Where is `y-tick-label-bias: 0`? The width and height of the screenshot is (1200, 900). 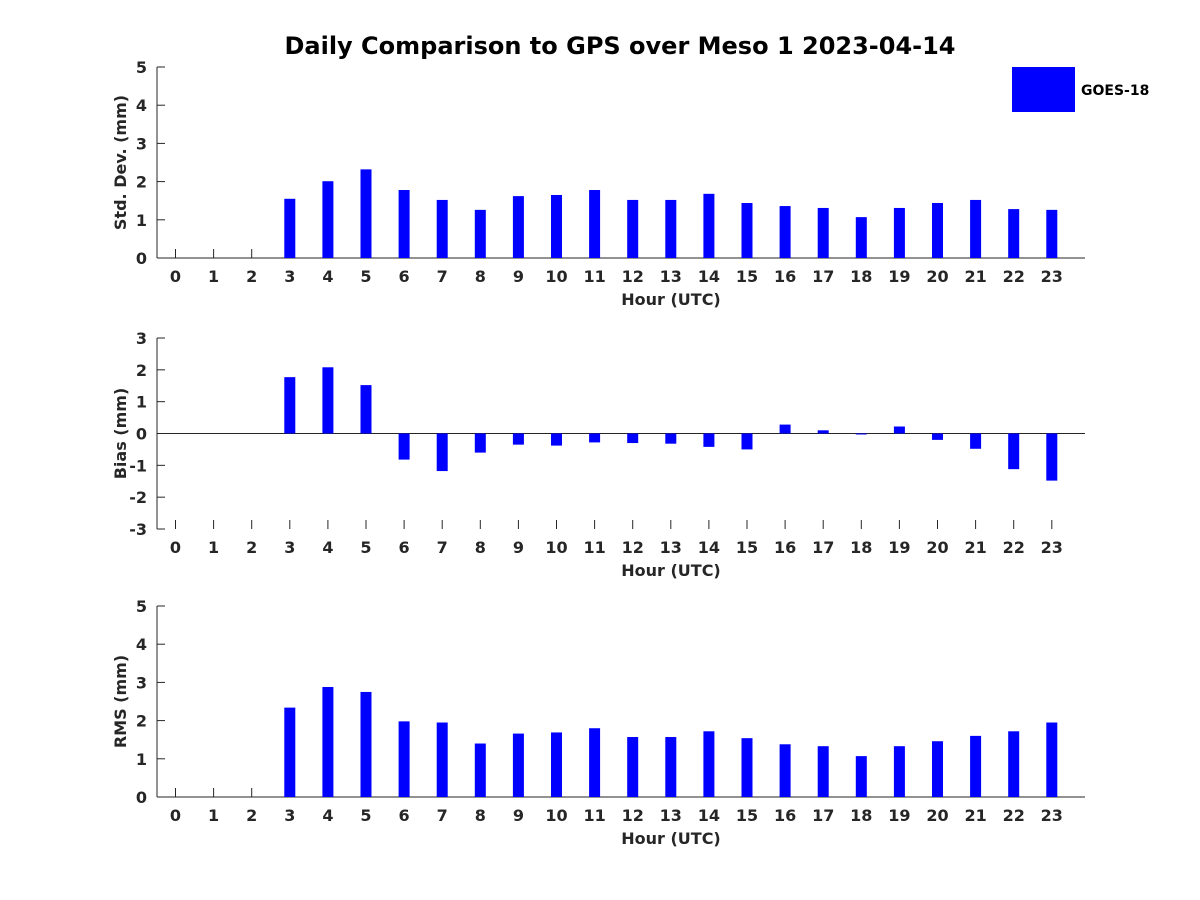
y-tick-label-bias: 0 is located at coordinates (141, 434).